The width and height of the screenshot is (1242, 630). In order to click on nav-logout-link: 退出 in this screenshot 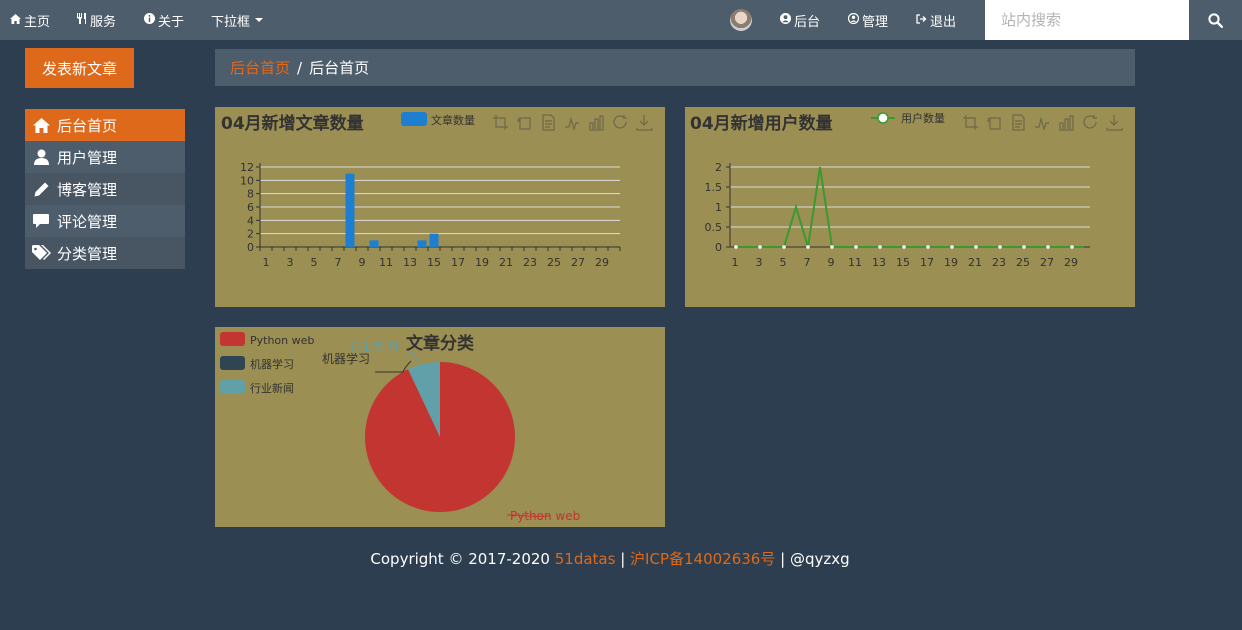, I will do `click(936, 20)`.